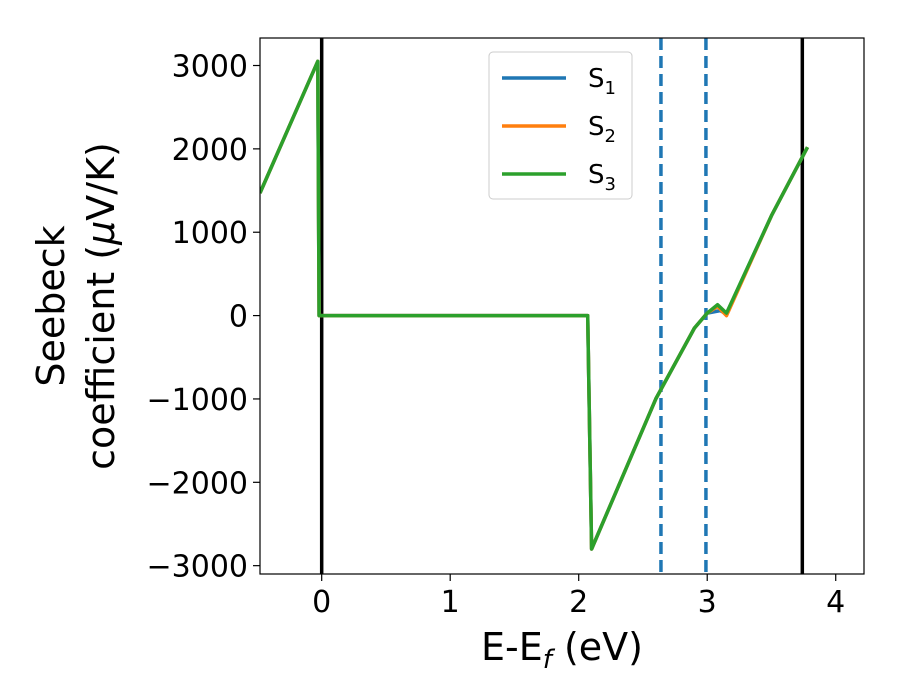 This screenshot has width=900, height=700. What do you see at coordinates (562, 650) in the screenshot?
I see `x-axis-title: E-Ef (eV)` at bounding box center [562, 650].